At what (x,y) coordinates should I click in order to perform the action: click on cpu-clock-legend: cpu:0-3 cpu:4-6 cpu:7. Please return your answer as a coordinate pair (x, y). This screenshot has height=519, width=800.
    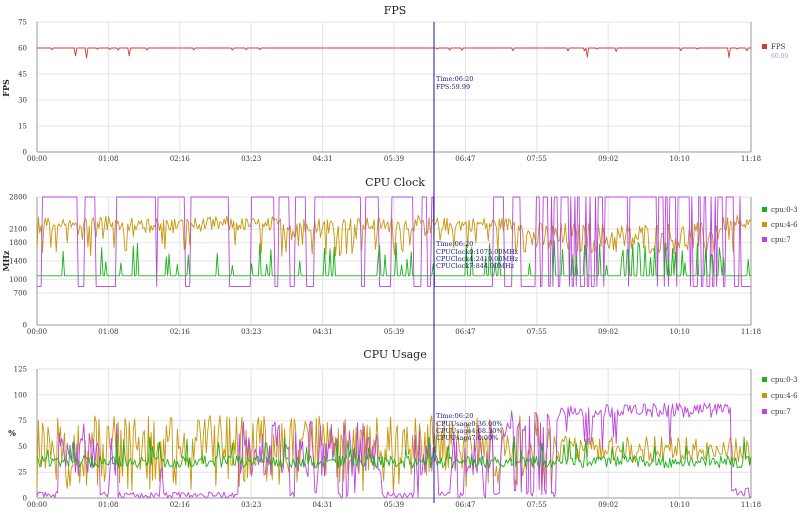
    Looking at the image, I should click on (780, 225).